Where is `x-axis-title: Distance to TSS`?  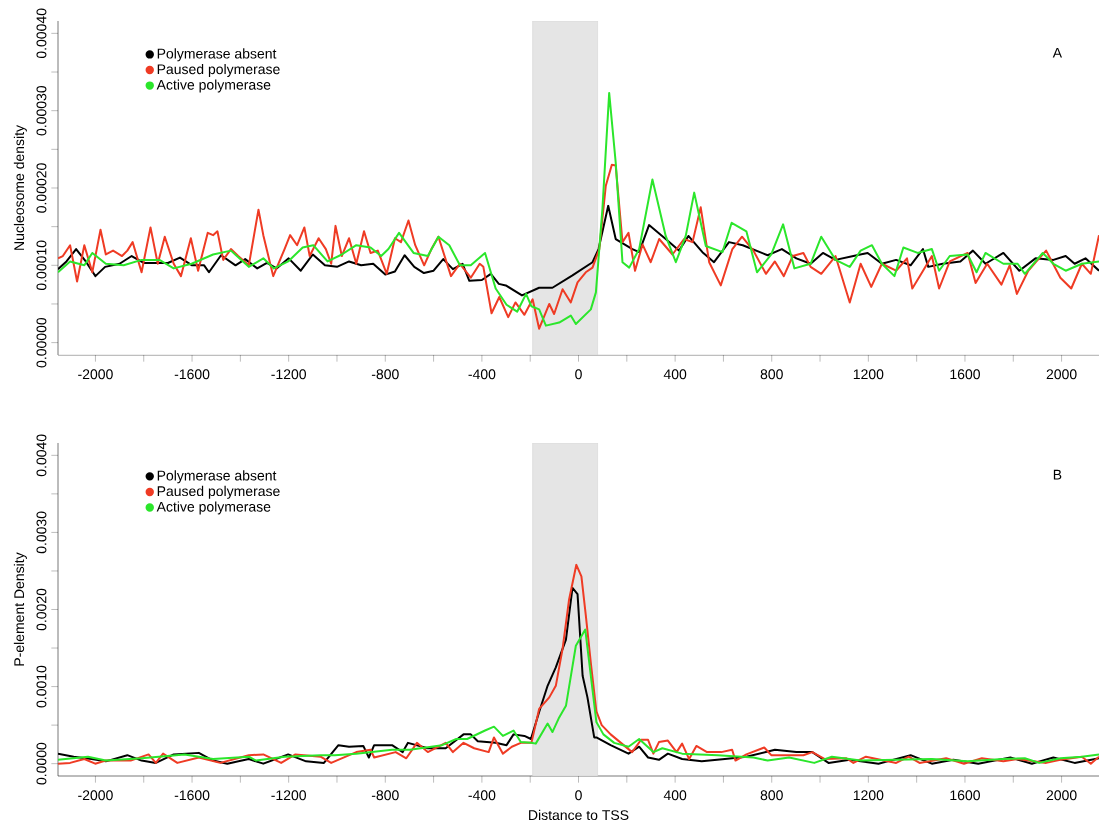
x-axis-title: Distance to TSS is located at coordinates (579, 815).